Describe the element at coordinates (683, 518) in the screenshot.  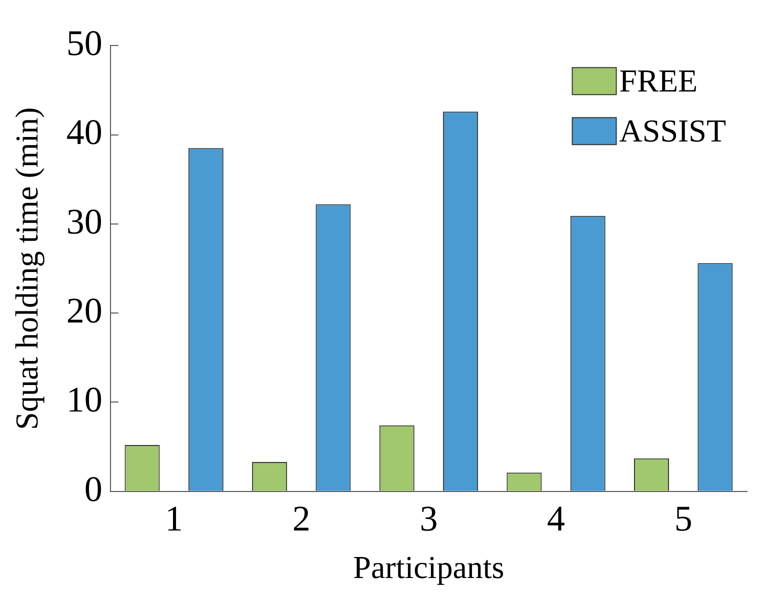
I see `x-tick-label: 5` at that location.